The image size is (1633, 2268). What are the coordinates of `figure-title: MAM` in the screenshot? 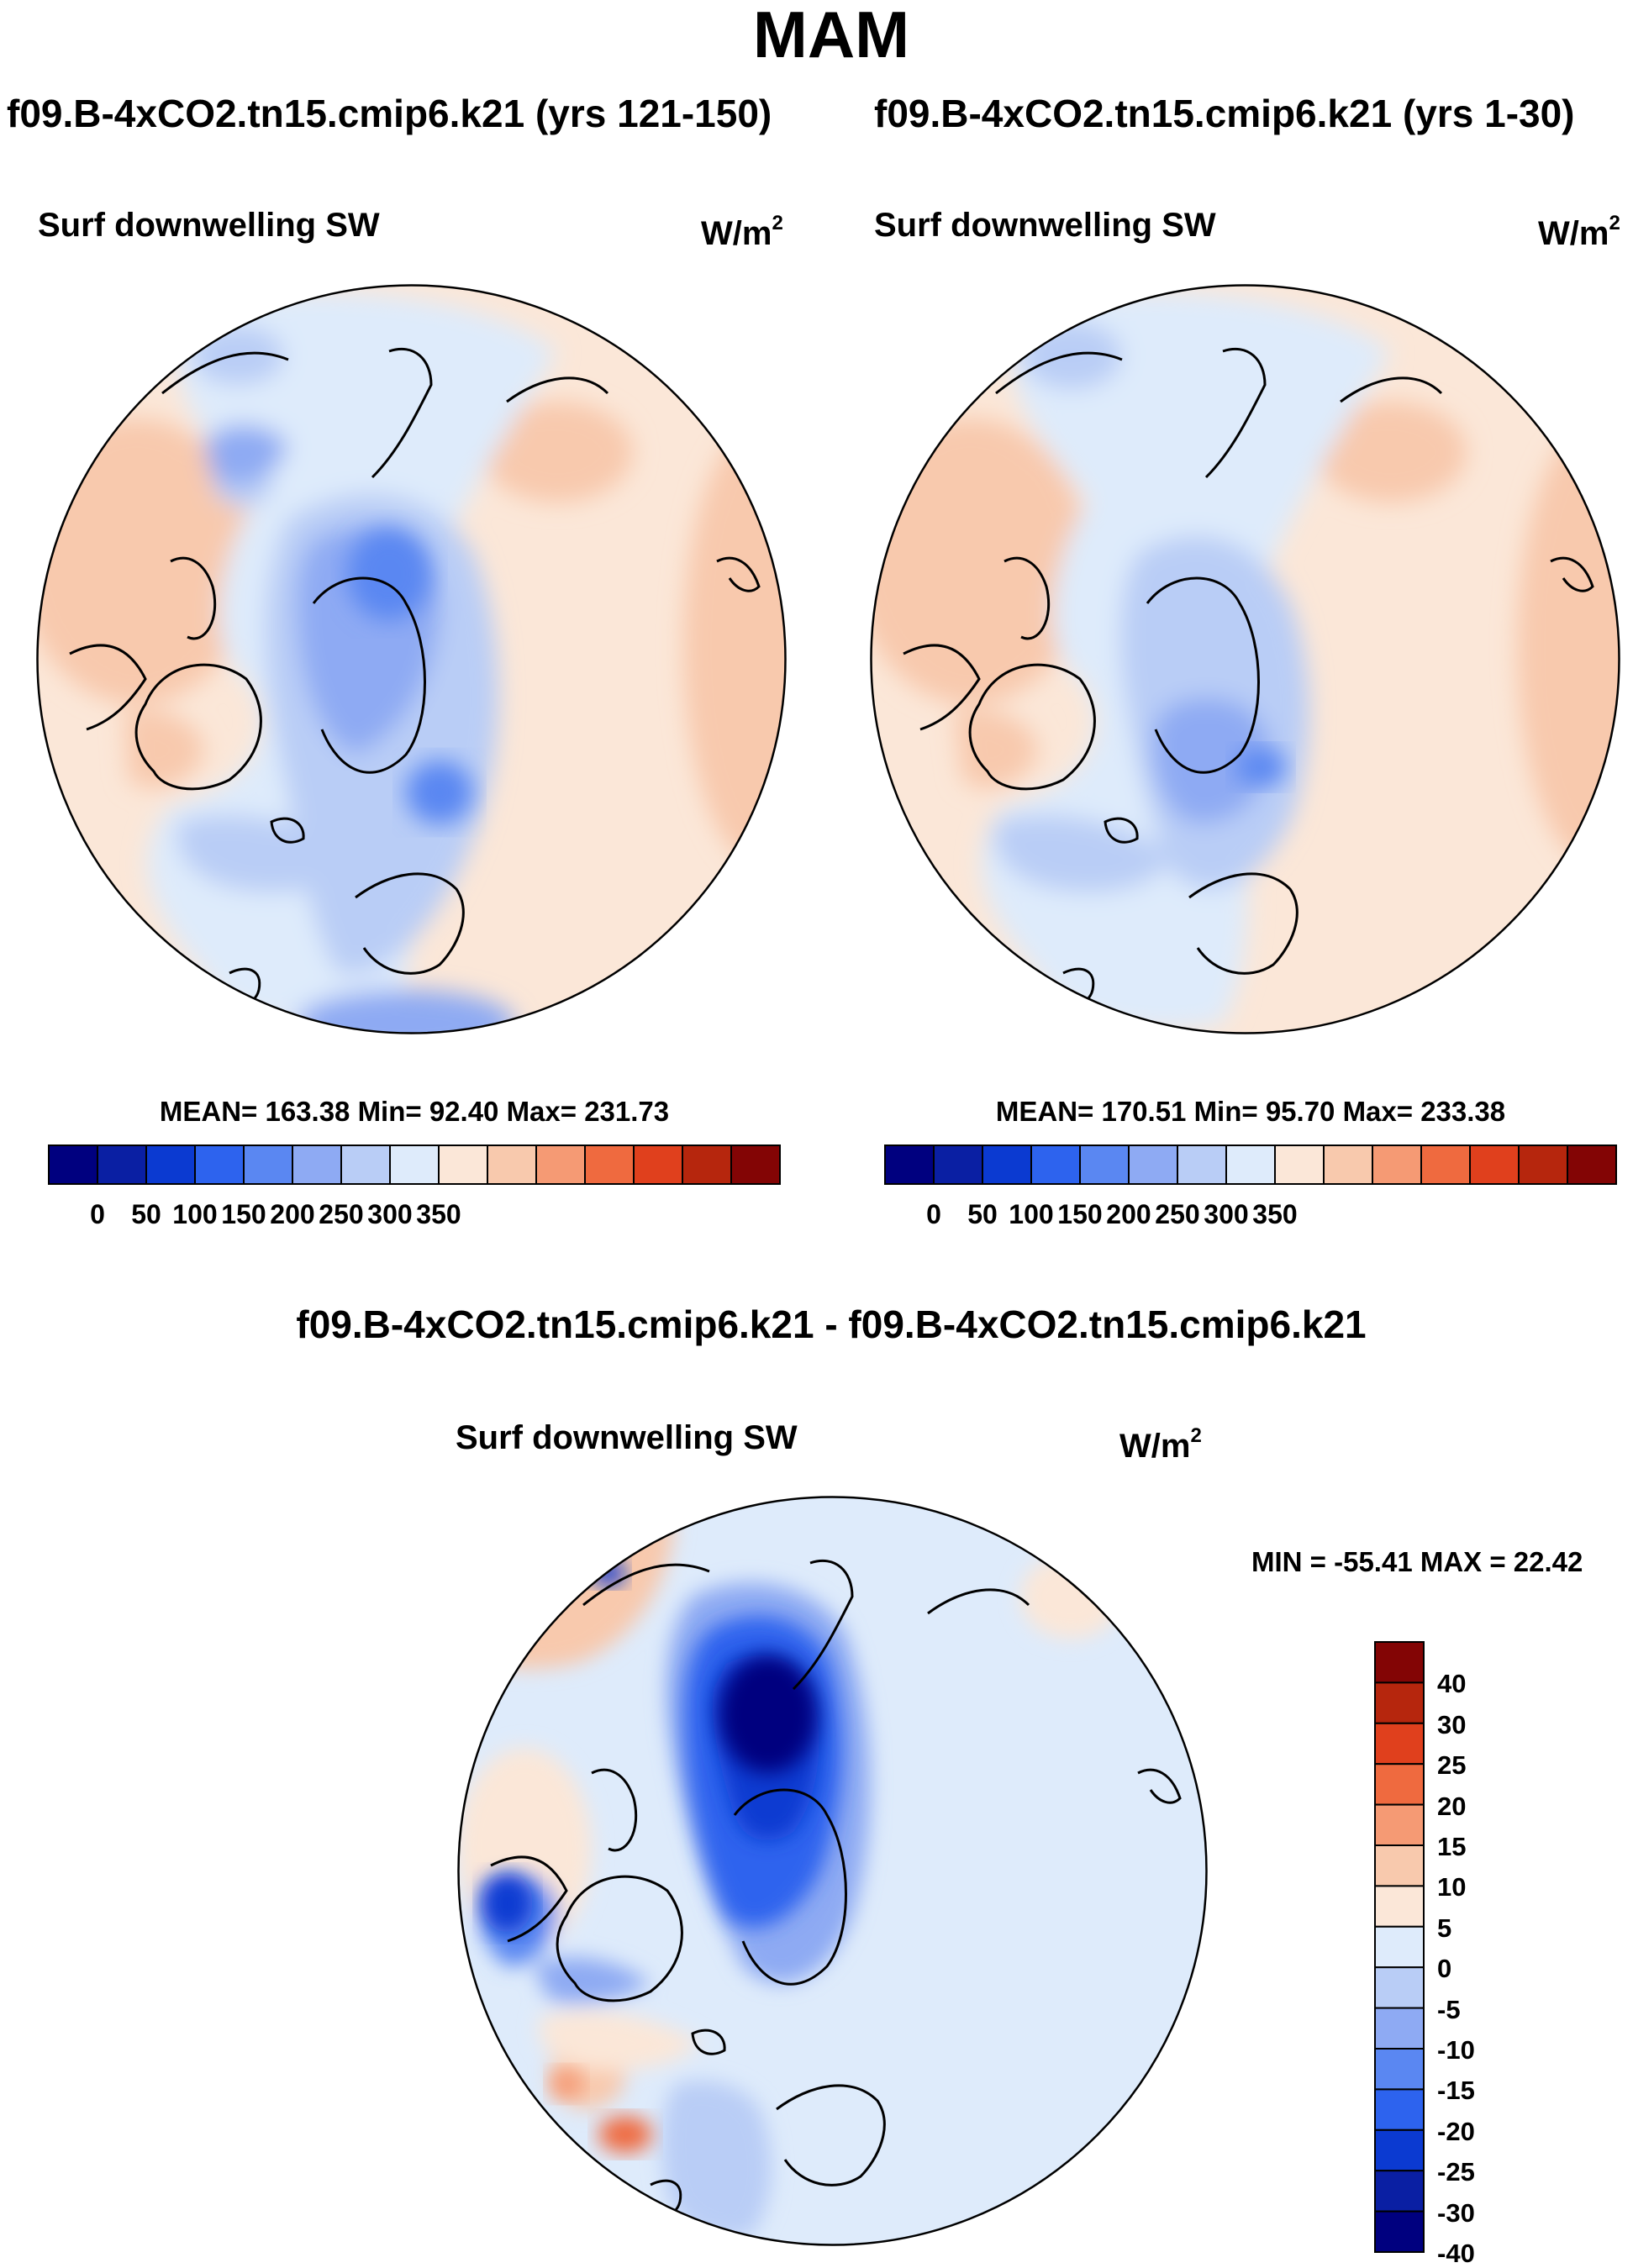 It's located at (831, 35).